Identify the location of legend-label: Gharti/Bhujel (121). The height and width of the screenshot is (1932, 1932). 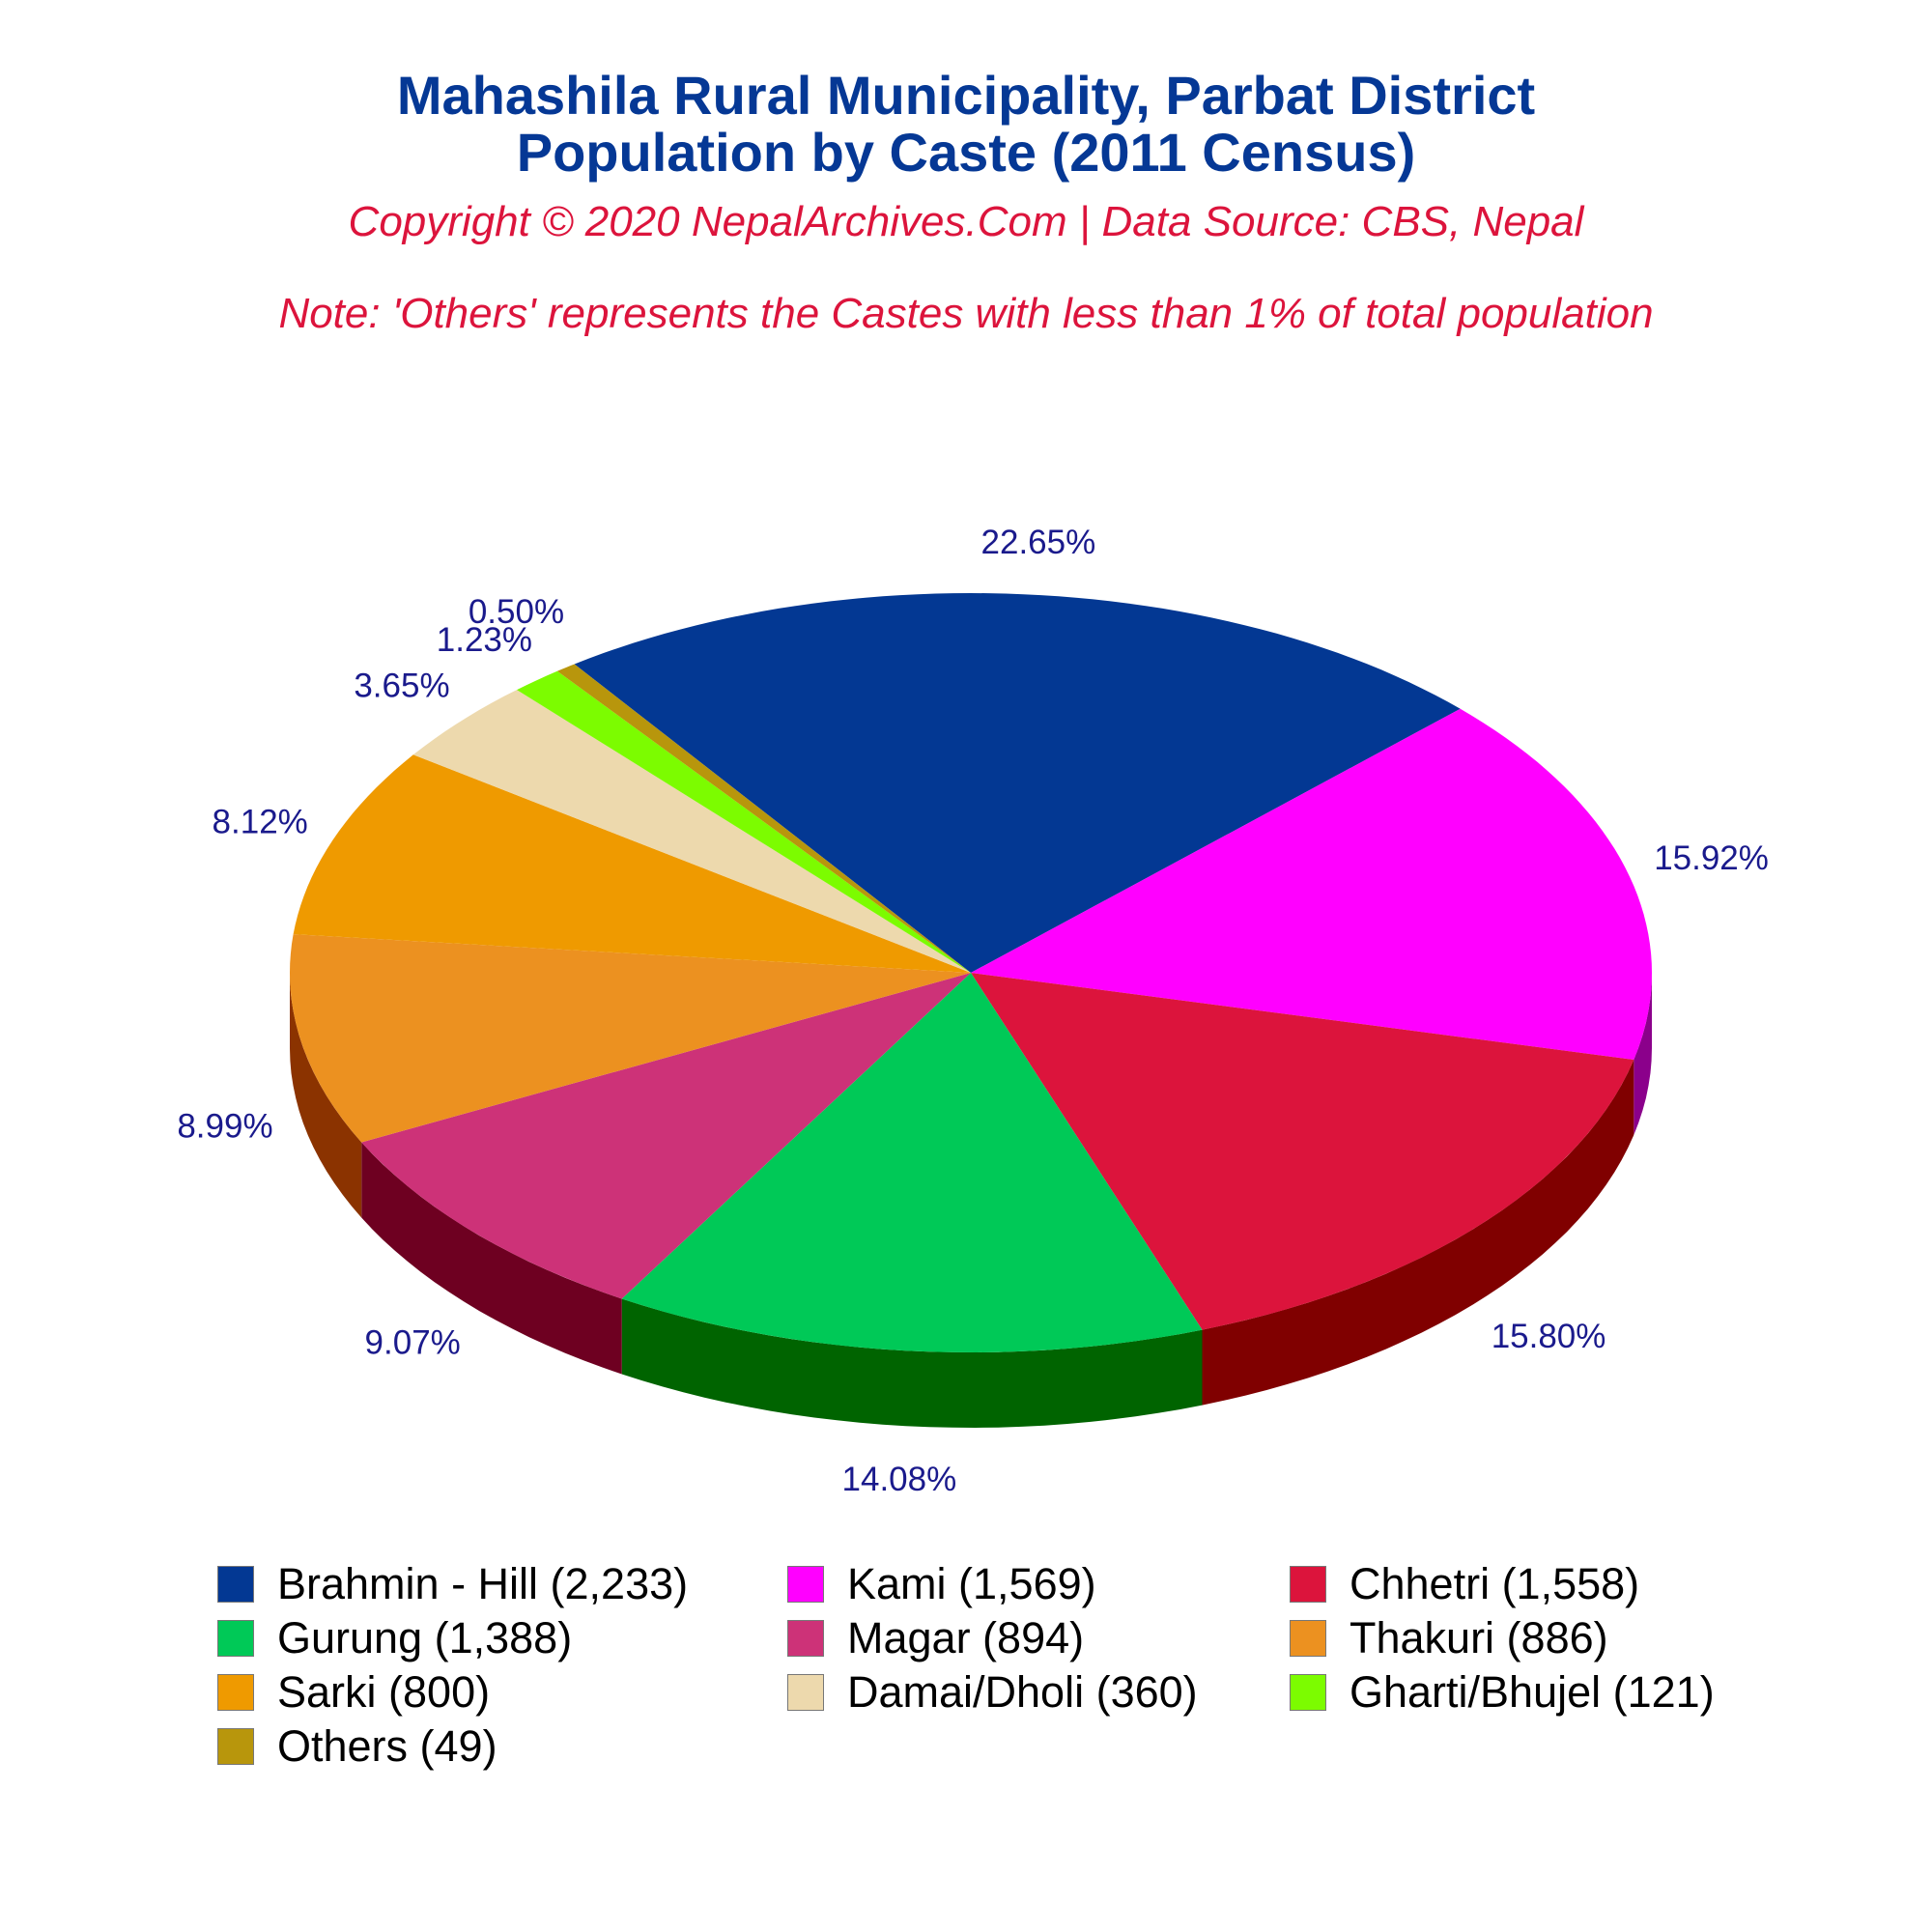
(1532, 1692).